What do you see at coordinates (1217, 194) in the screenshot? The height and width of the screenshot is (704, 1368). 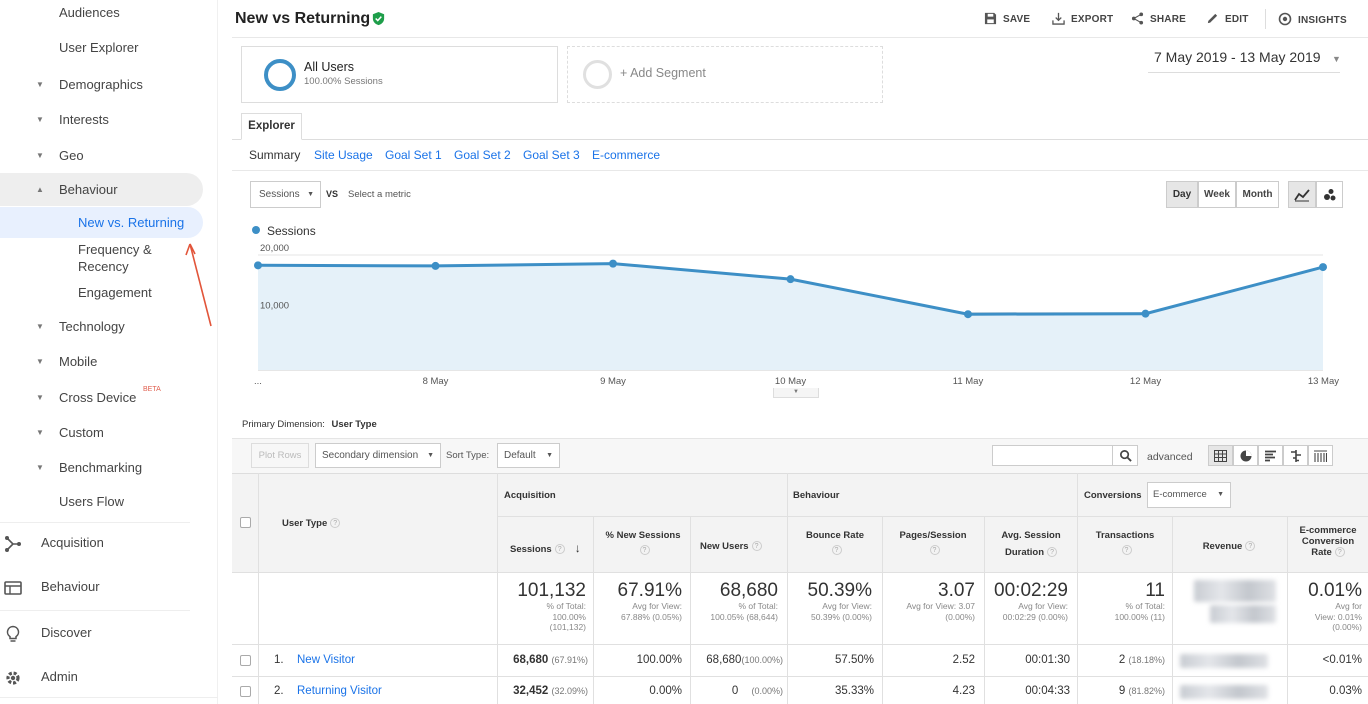 I see `period-week-button: Week` at bounding box center [1217, 194].